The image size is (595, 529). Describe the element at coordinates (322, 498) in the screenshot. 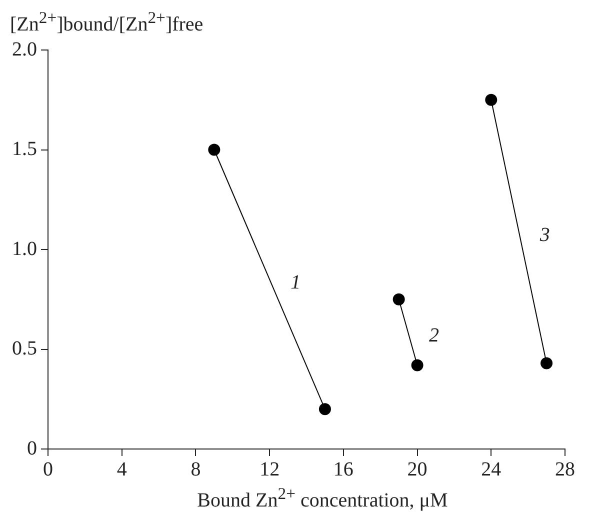

I see `x-axis-title: Bound Zn$^{2+}$ concentration, μM` at that location.